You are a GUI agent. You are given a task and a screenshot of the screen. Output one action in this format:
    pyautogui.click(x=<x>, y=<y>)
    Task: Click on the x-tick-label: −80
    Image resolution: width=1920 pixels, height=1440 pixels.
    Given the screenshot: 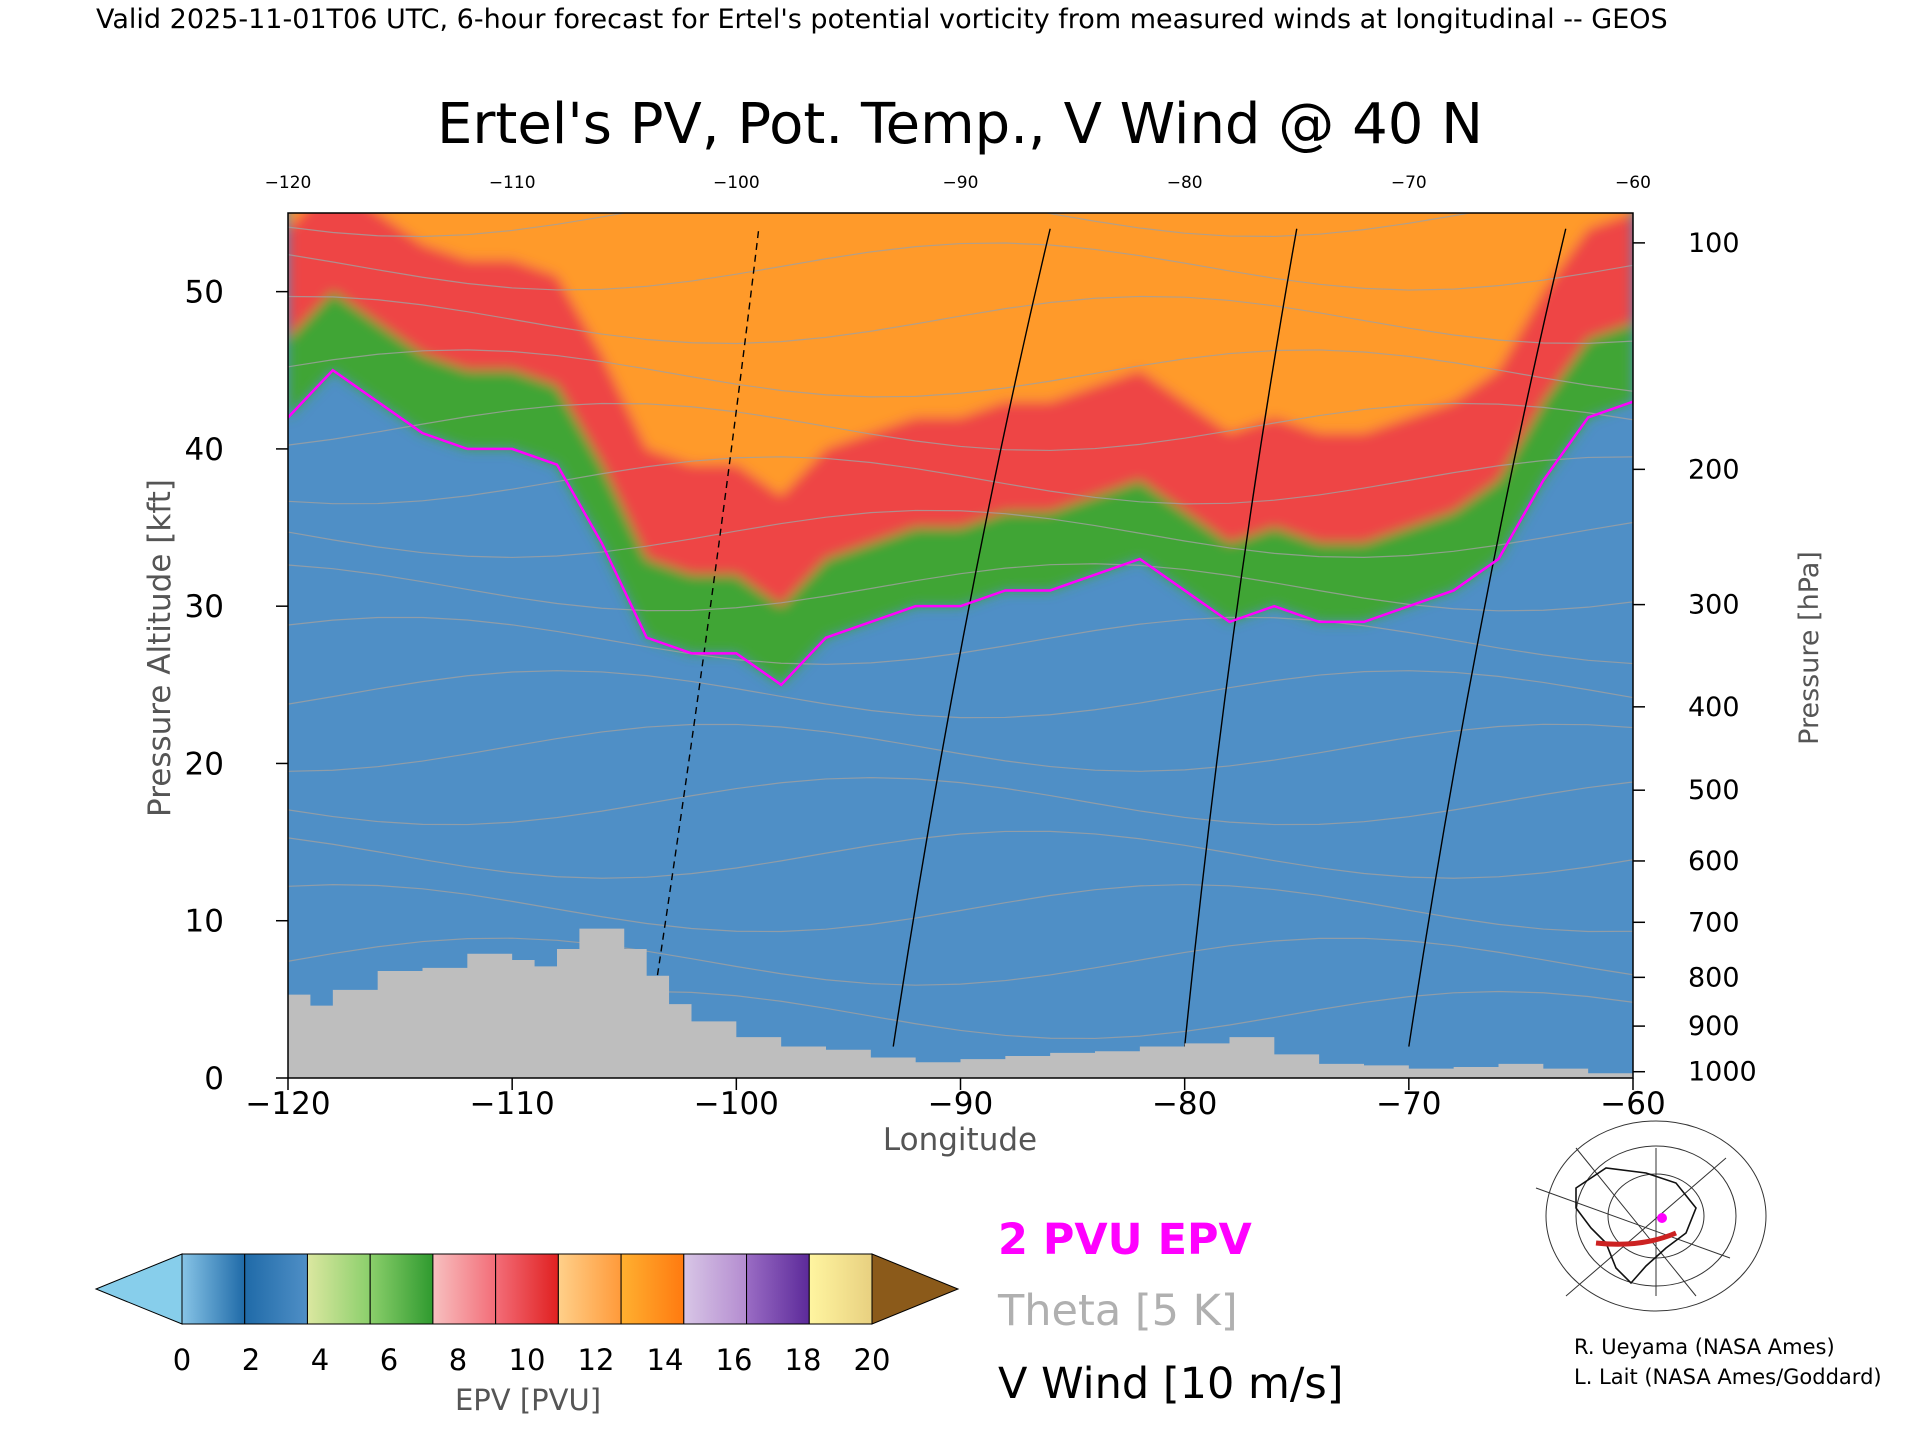 What is the action you would take?
    pyautogui.click(x=1184, y=1104)
    